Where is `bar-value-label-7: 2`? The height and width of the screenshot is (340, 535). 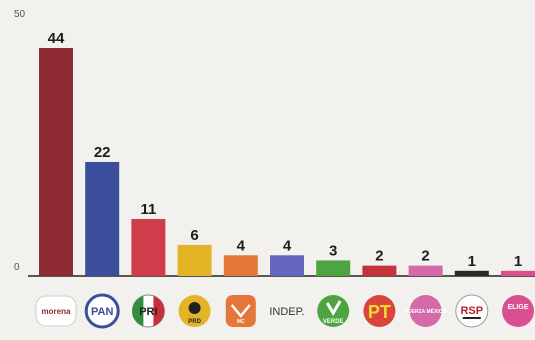
bar-value-label-7: 2 is located at coordinates (379, 256).